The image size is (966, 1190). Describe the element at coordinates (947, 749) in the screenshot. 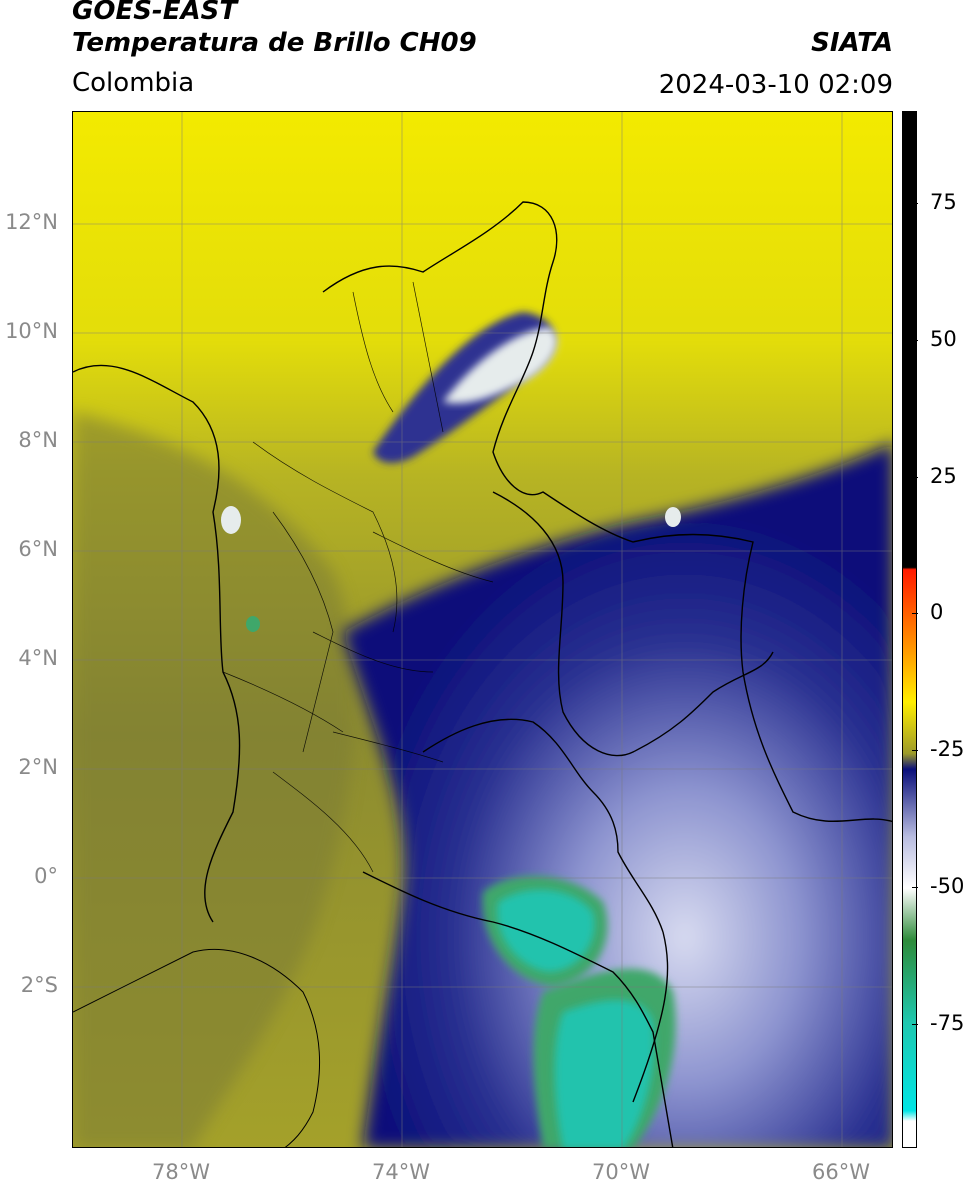

I see `colorbar-label-minus25: -25` at that location.